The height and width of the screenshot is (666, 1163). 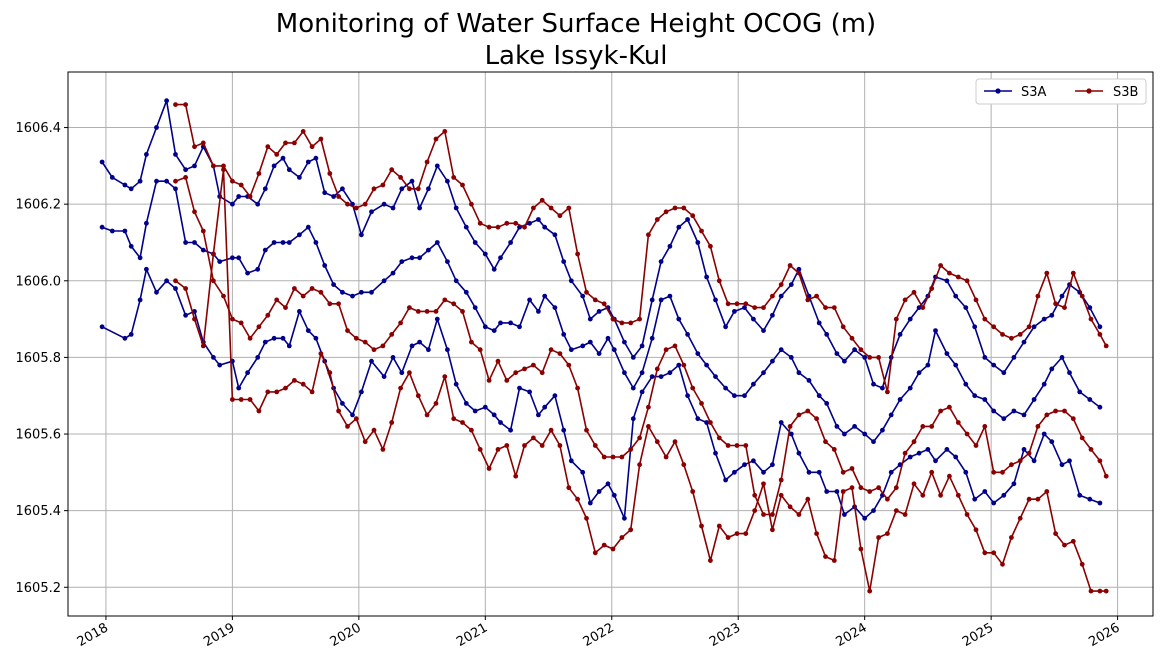 What do you see at coordinates (93, 635) in the screenshot?
I see `x-tick-label: 2018` at bounding box center [93, 635].